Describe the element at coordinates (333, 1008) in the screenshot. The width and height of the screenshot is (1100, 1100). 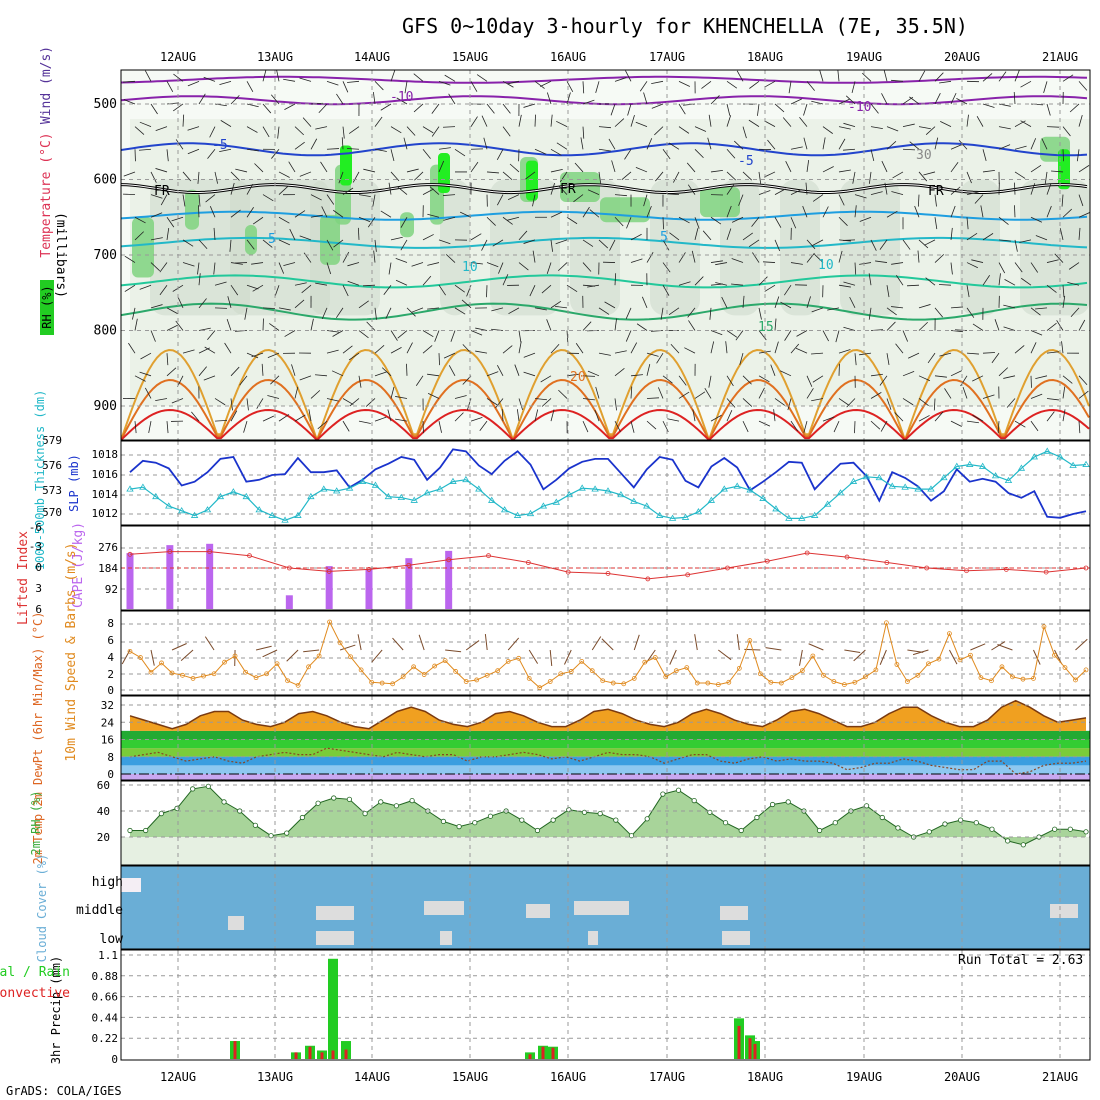
I see `precip-total-bar` at that location.